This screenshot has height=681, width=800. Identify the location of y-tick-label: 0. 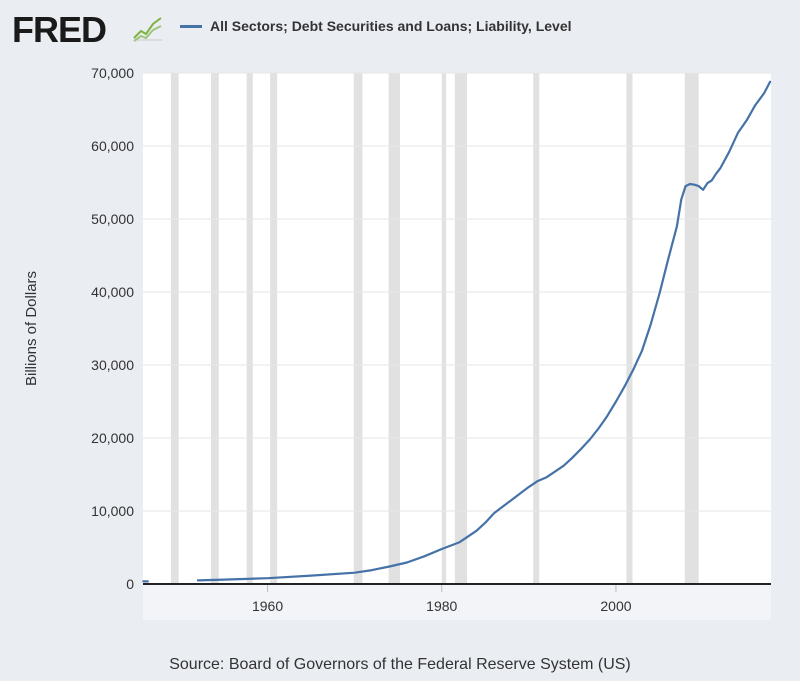
(130, 584).